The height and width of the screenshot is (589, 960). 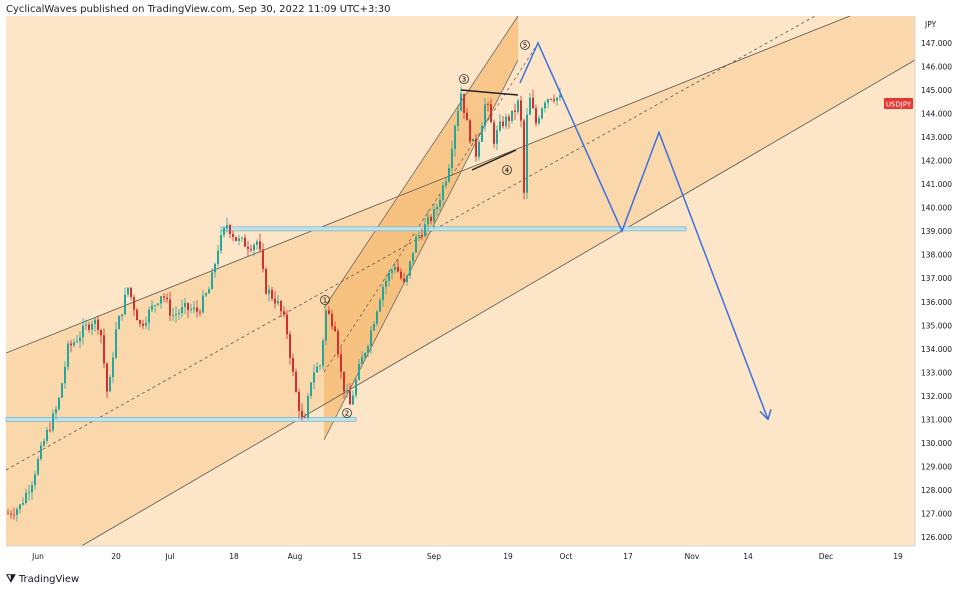 I want to click on y-tick-label: 141.000, so click(x=936, y=184).